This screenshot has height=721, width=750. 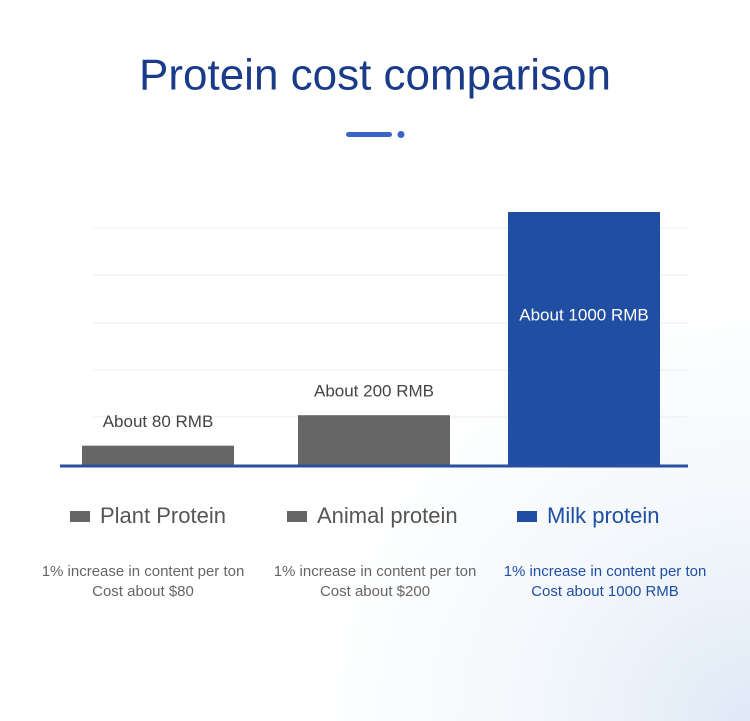 What do you see at coordinates (375, 591) in the screenshot?
I see `description: Cost about $200` at bounding box center [375, 591].